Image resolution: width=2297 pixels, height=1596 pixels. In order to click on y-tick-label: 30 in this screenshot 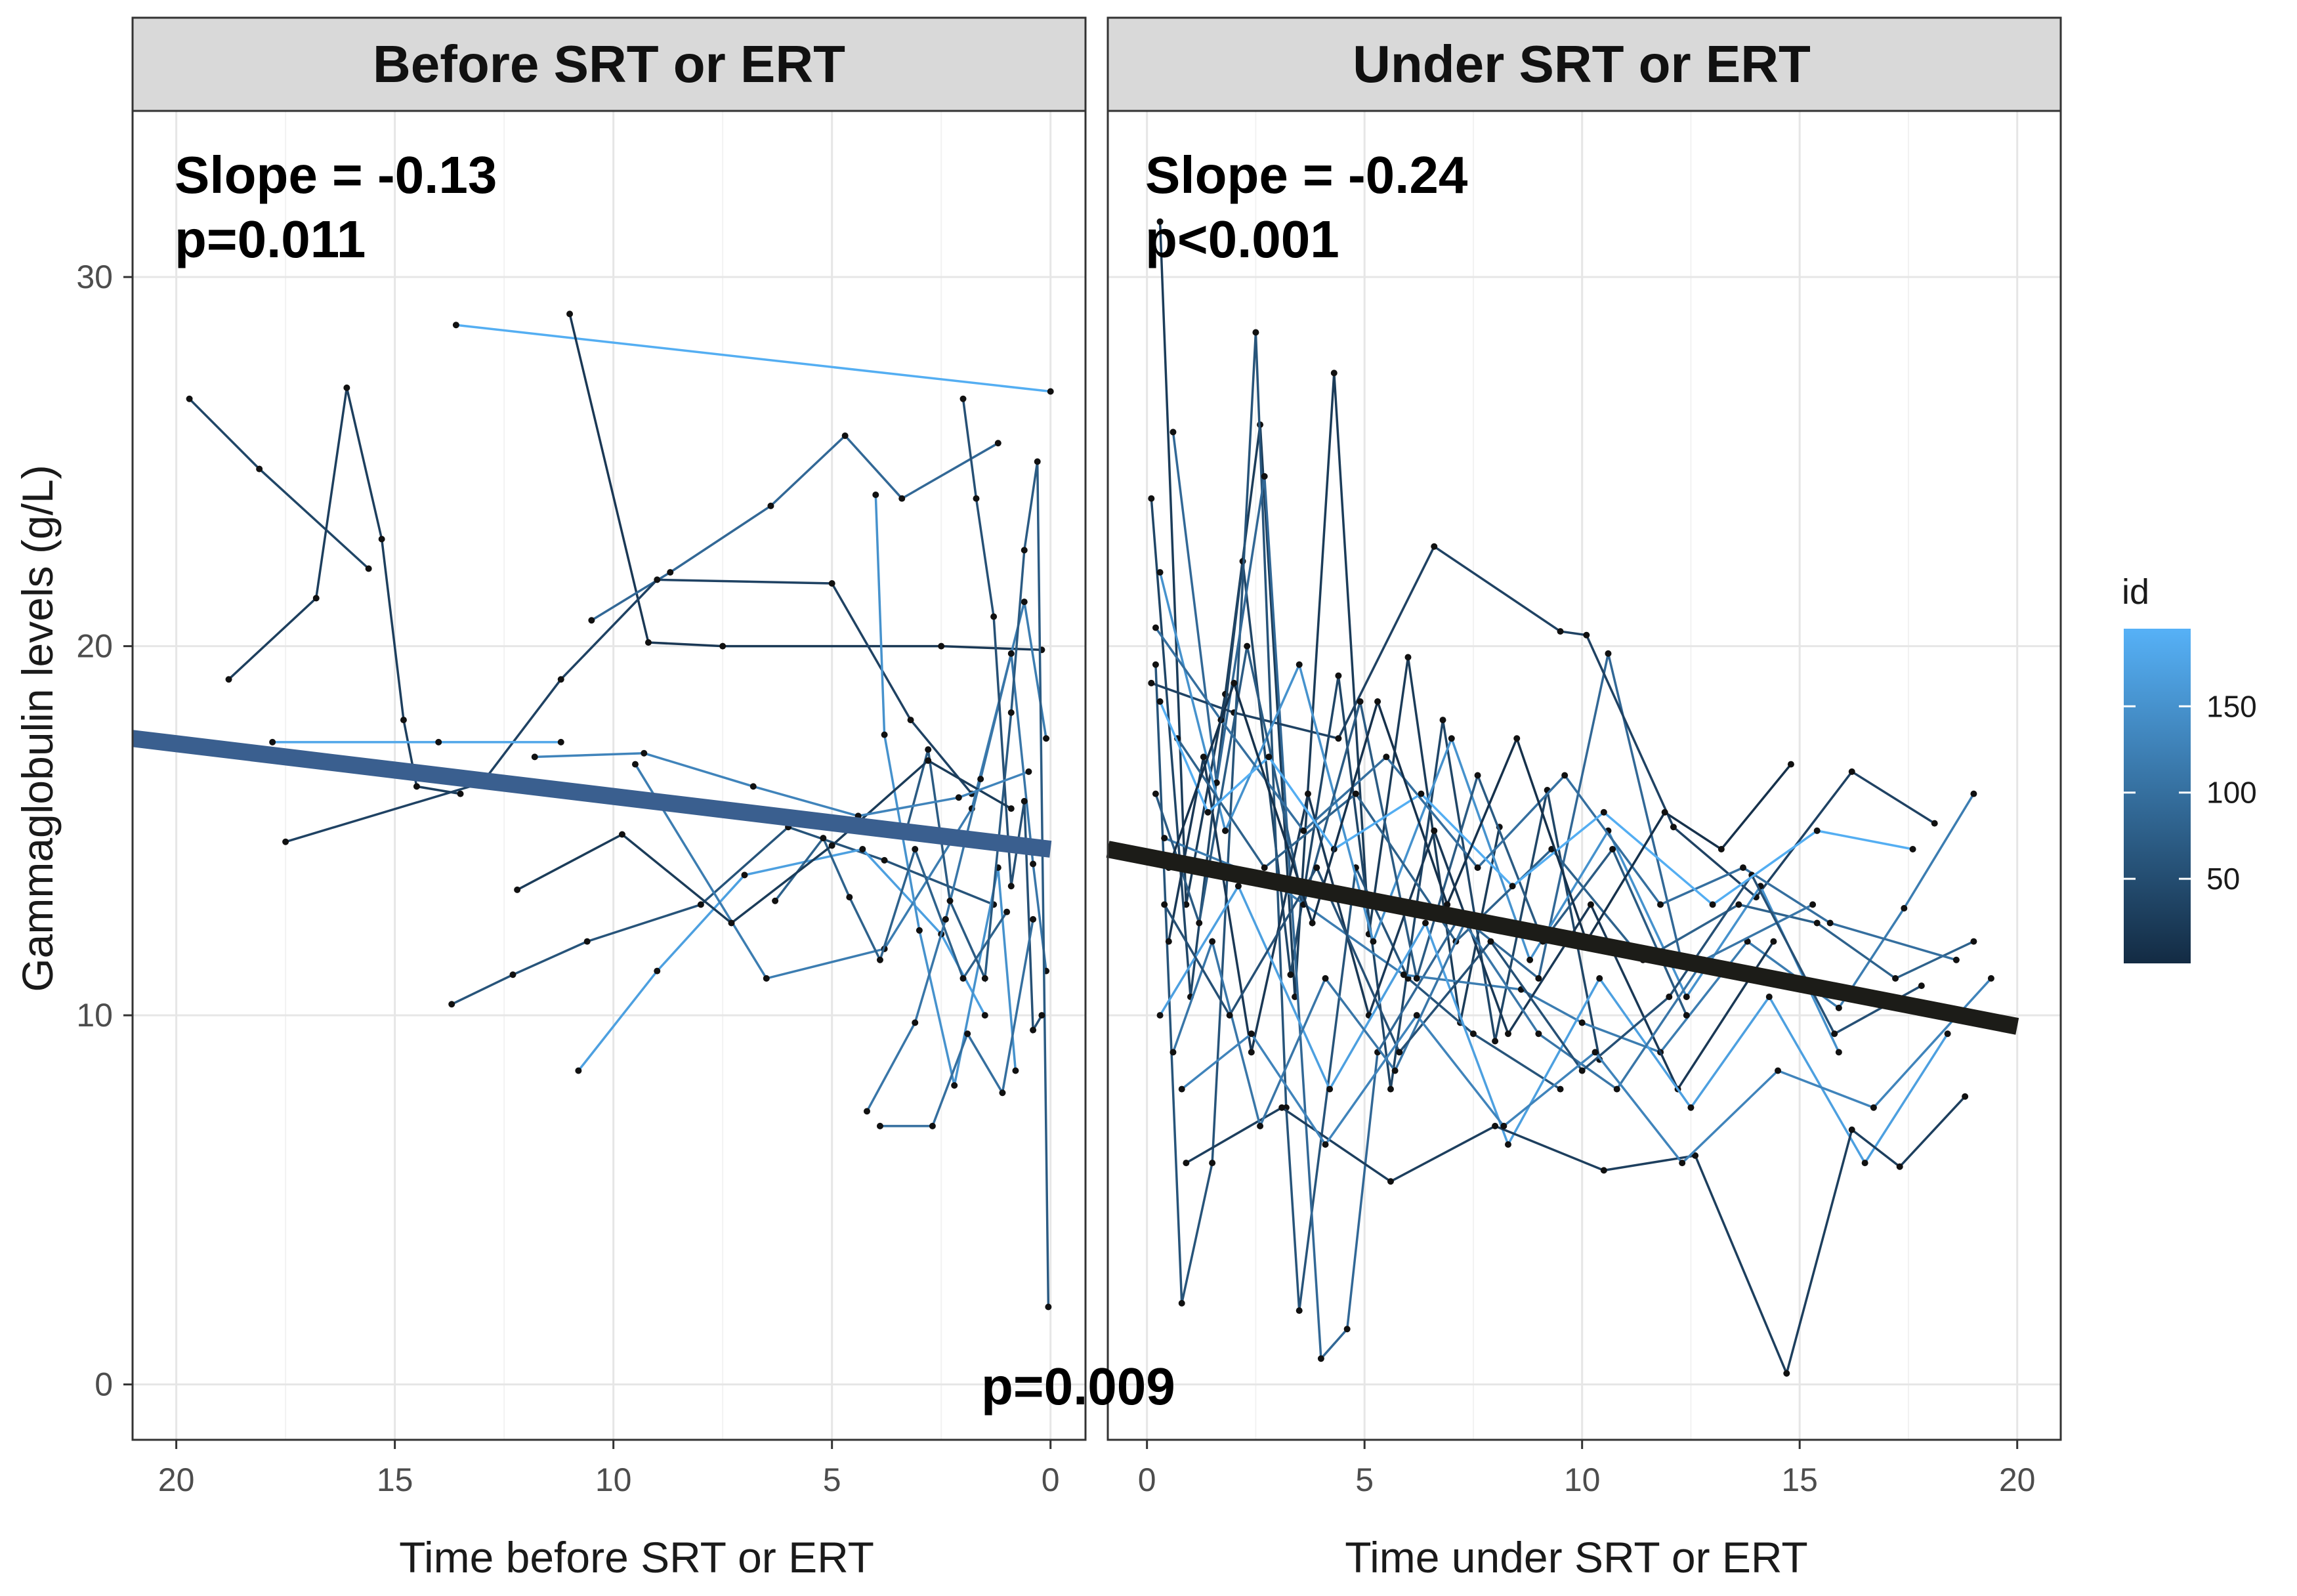, I will do `click(94, 277)`.